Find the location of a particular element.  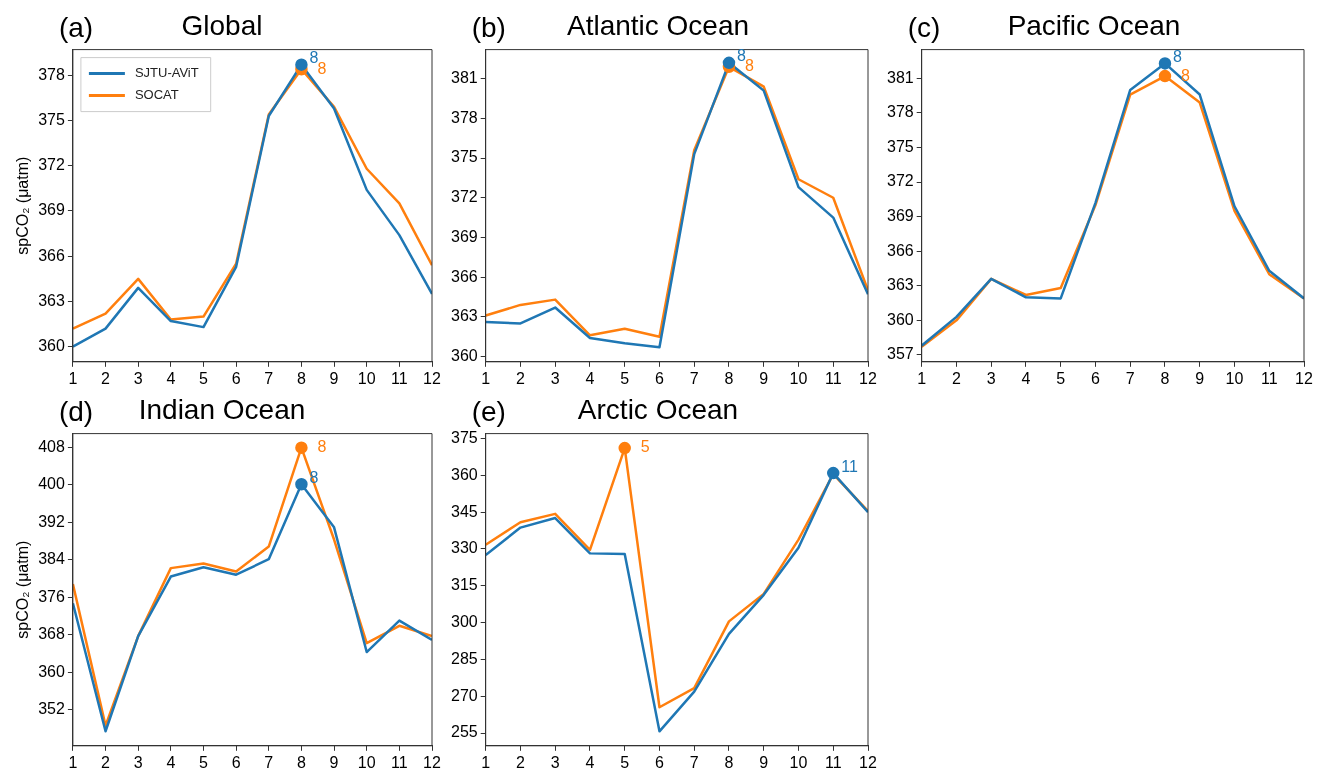

y-tick-label: 357 is located at coordinates (900, 354).